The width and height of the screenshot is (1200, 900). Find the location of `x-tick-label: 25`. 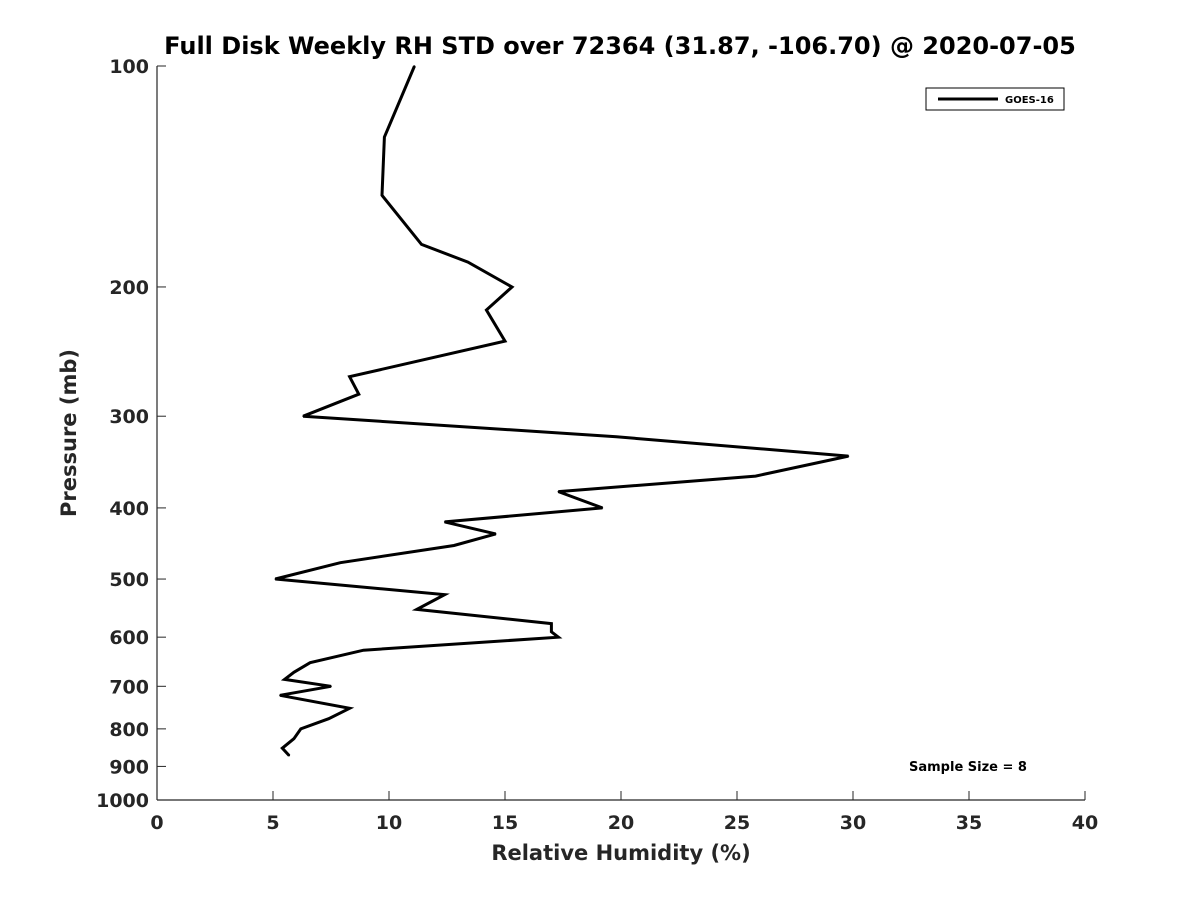

x-tick-label: 25 is located at coordinates (737, 823).